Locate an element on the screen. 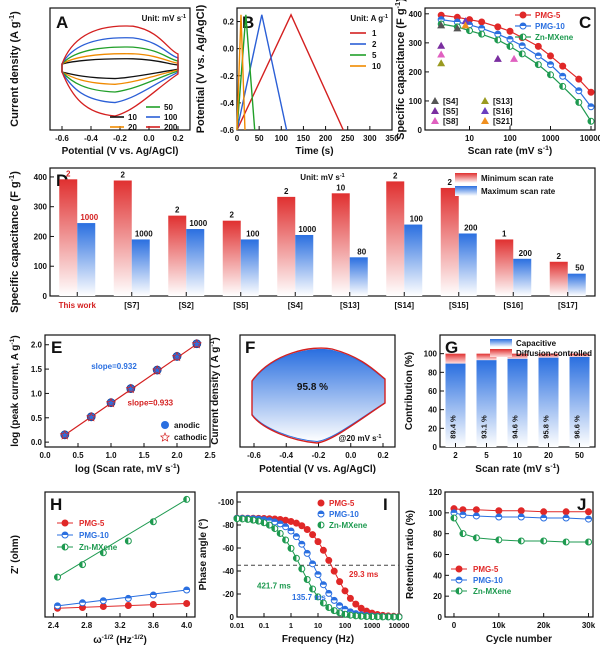 This screenshot has width=600, height=649. panel-h-xlabel: ω-1/2 (Hz-1/2) is located at coordinates (120, 640).